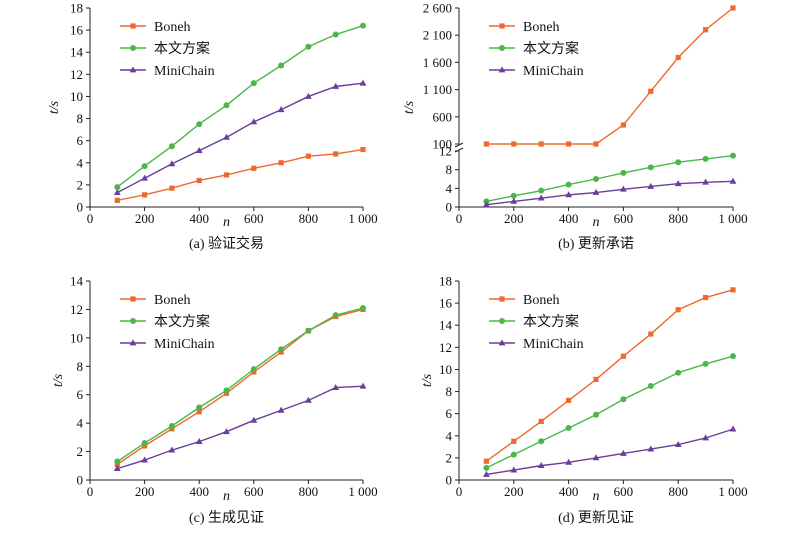 The width and height of the screenshot is (800, 536). What do you see at coordinates (446, 325) in the screenshot?
I see `y-tick-label: 14` at bounding box center [446, 325].